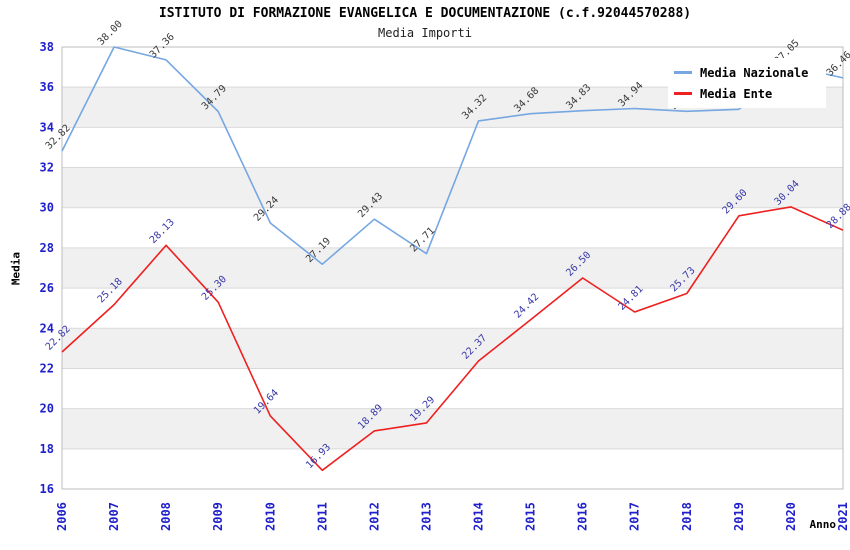  Describe the element at coordinates (47, 208) in the screenshot. I see `y-tick-label: 30` at that location.